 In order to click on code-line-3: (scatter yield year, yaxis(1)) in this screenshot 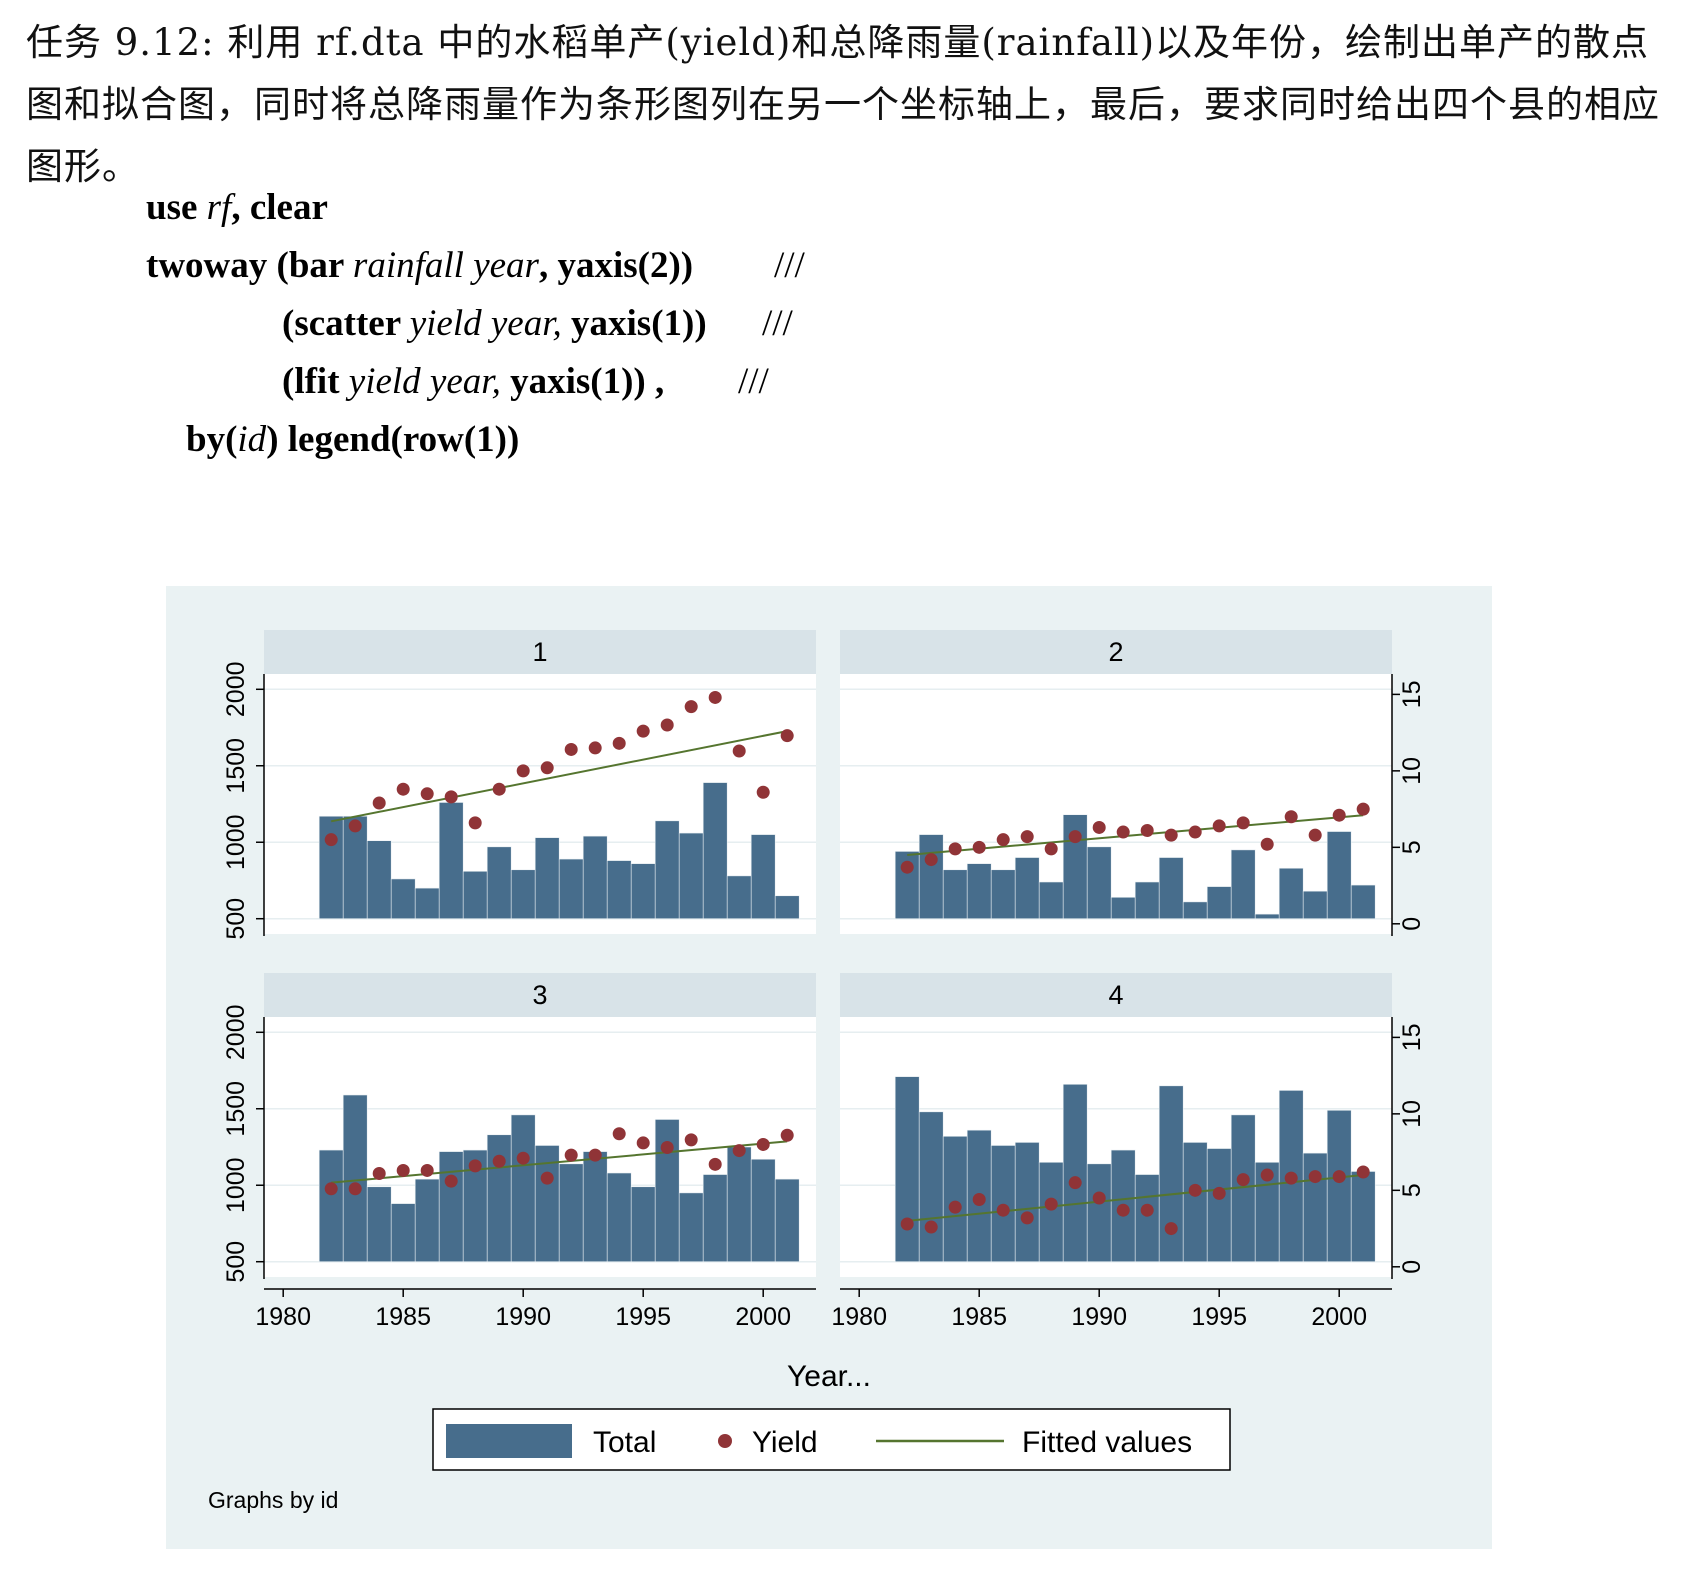, I will do `click(494, 323)`.